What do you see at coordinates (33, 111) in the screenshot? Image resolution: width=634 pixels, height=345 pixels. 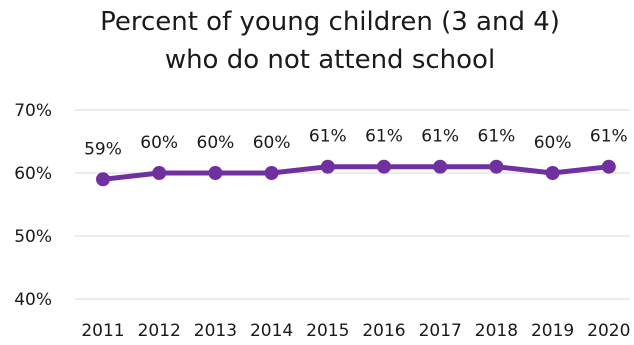 I see `y-tick-label: 70%` at bounding box center [33, 111].